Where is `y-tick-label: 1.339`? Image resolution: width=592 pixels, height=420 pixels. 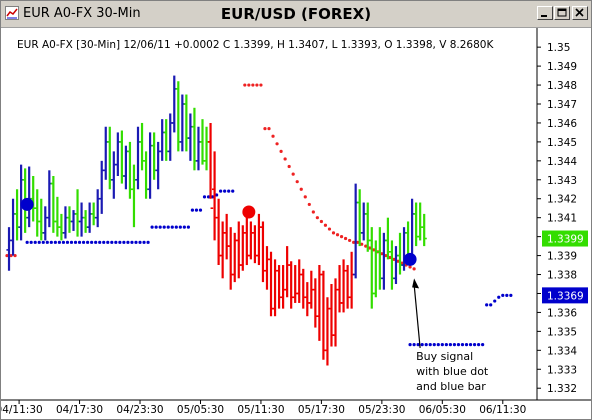 y-tick-label: 1.339 is located at coordinates (562, 257).